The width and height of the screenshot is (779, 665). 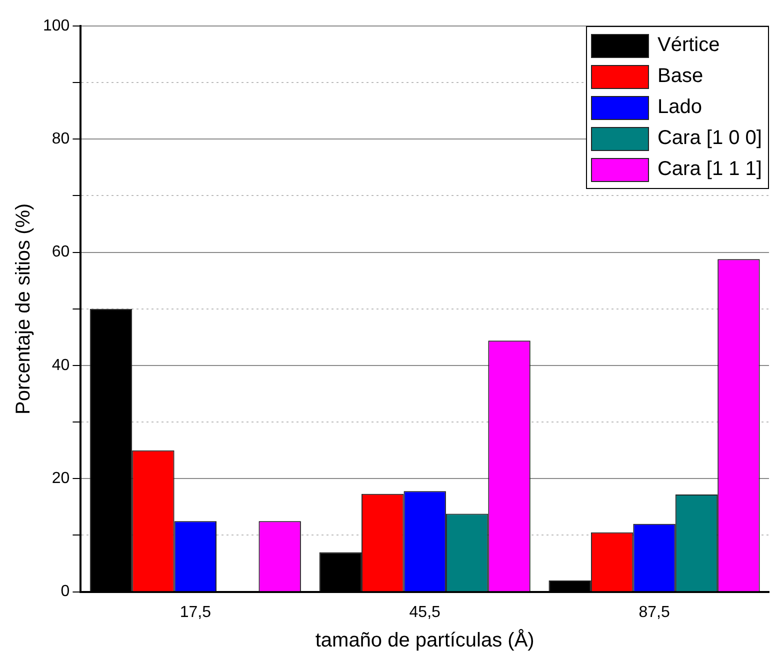 What do you see at coordinates (61, 479) in the screenshot?
I see `y-tick-label: 20` at bounding box center [61, 479].